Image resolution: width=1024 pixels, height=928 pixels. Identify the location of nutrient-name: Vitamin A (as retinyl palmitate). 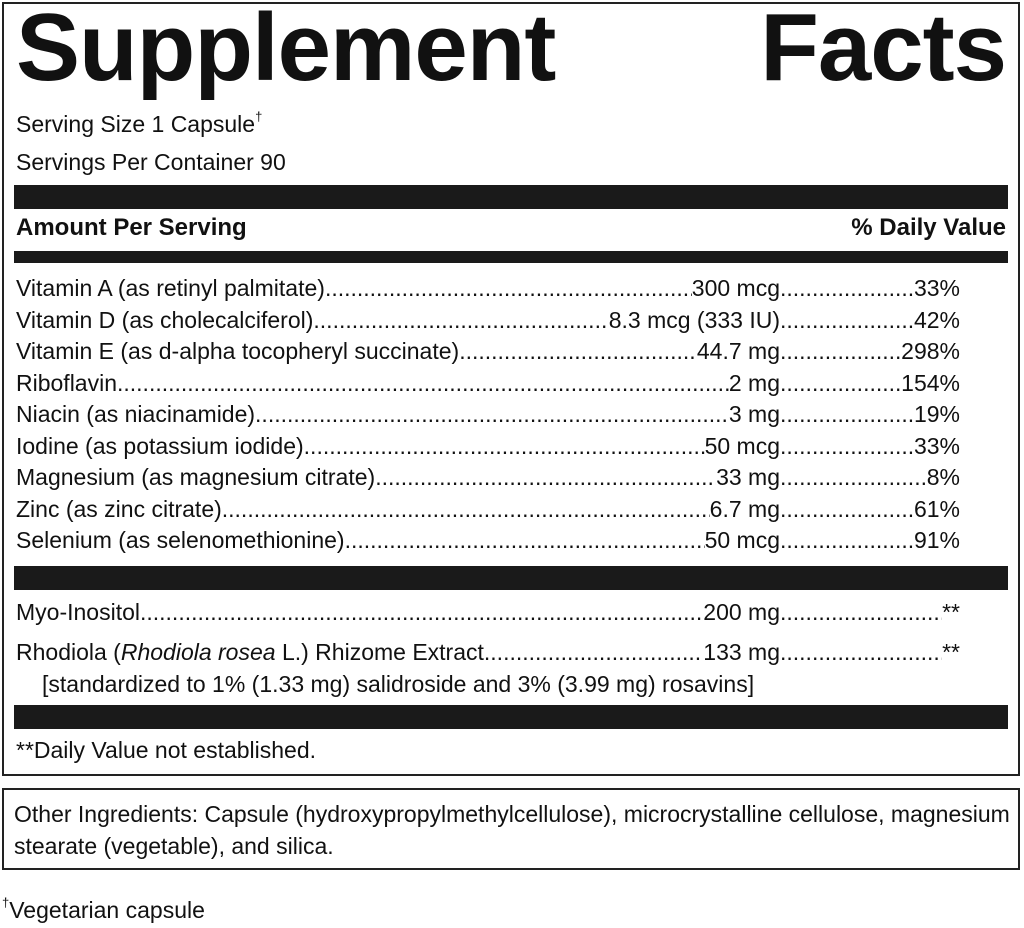
(170, 288).